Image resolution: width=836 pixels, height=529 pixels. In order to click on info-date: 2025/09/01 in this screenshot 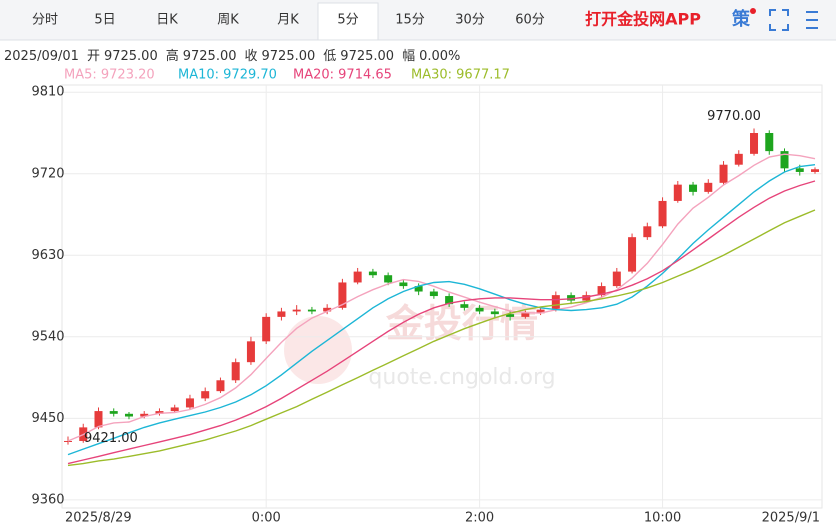, I will do `click(41, 56)`.